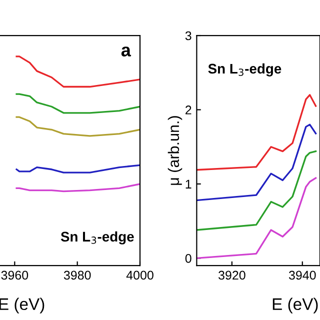 The width and height of the screenshot is (320, 320). I want to click on y-tick-label: 1, so click(189, 184).